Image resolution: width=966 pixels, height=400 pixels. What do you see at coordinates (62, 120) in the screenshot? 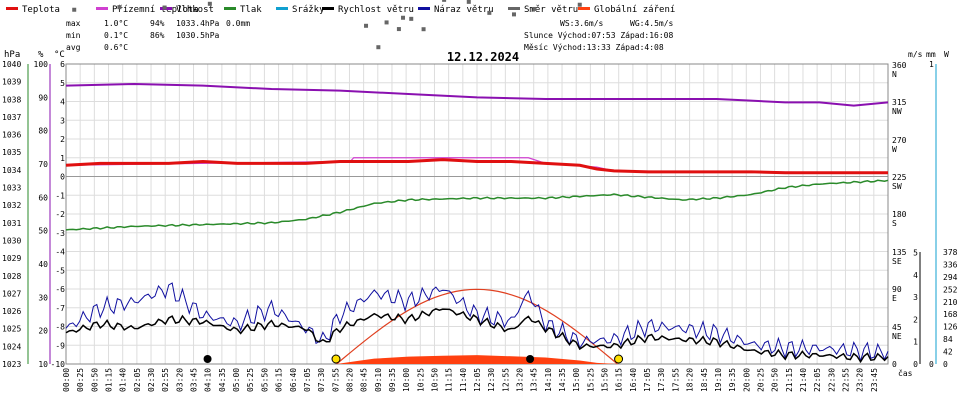
I see `degc-tick: 3` at bounding box center [62, 120].